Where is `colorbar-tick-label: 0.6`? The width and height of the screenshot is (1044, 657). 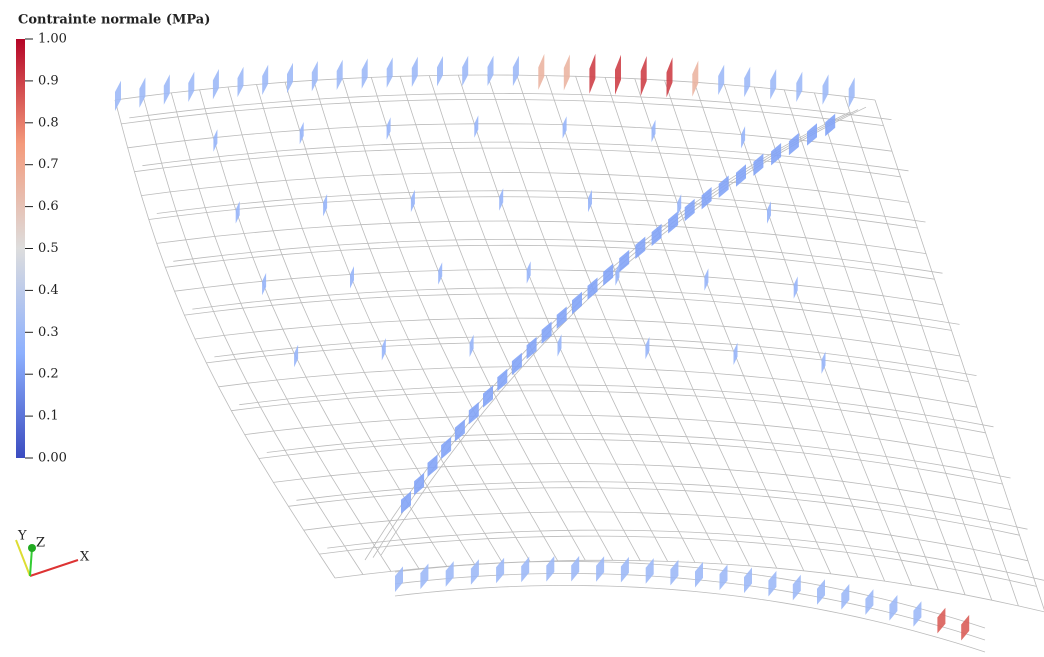 colorbar-tick-label: 0.6 is located at coordinates (48, 206).